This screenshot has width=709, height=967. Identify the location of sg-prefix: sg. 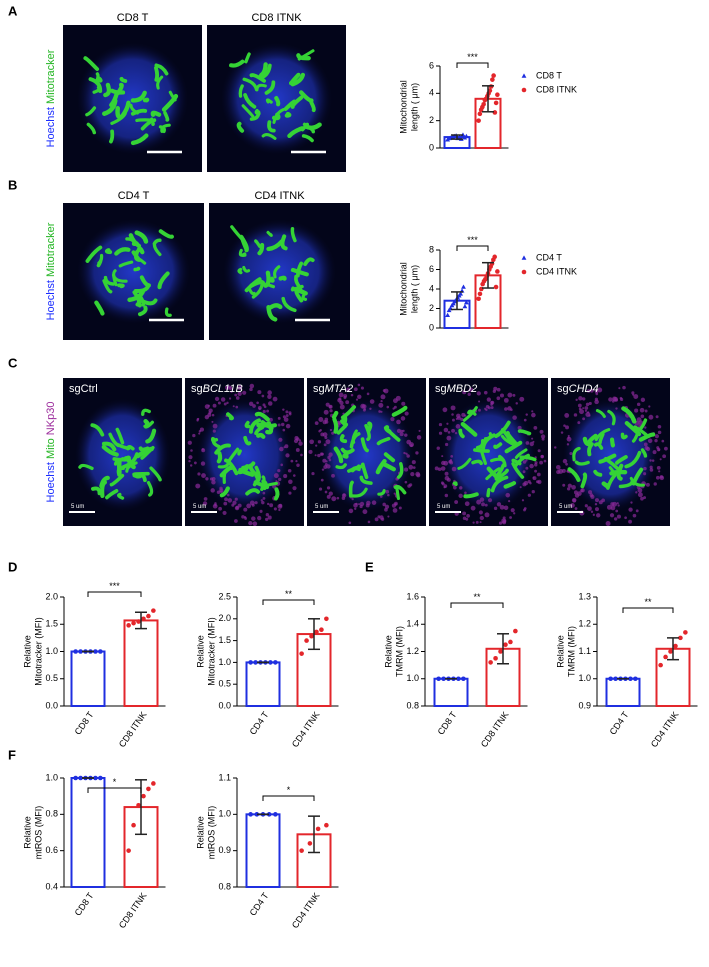
(441, 389).